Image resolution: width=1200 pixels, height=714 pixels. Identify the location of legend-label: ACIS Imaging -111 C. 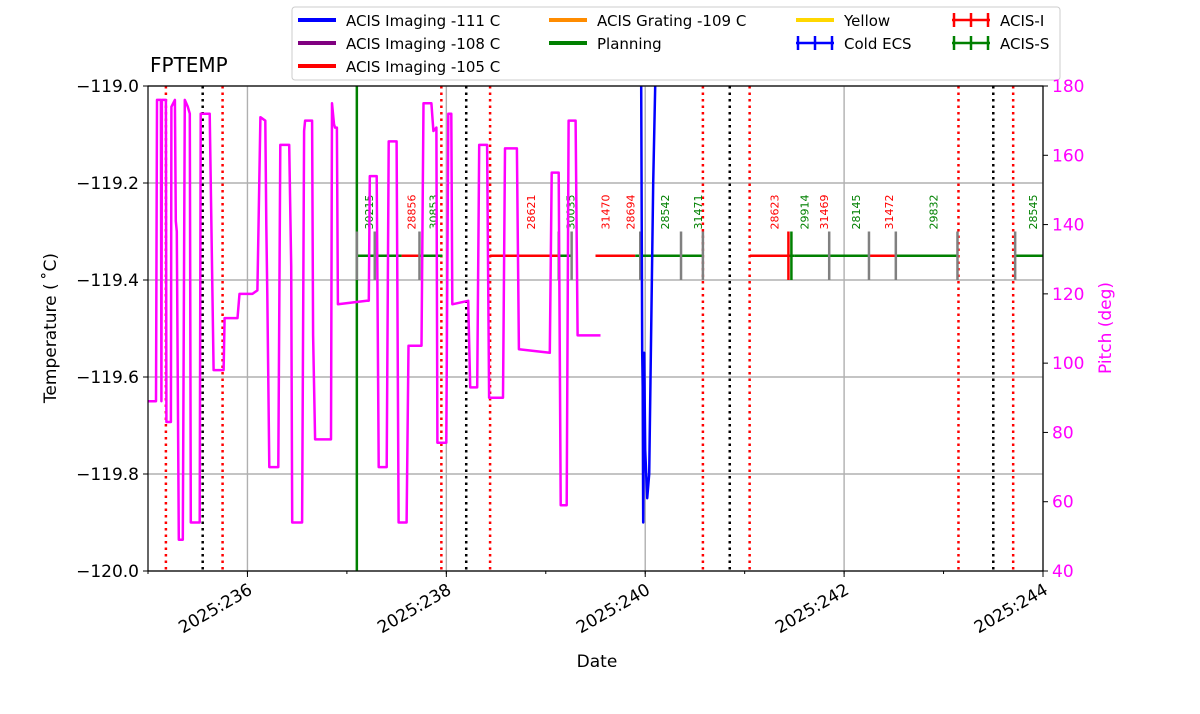
(423, 21).